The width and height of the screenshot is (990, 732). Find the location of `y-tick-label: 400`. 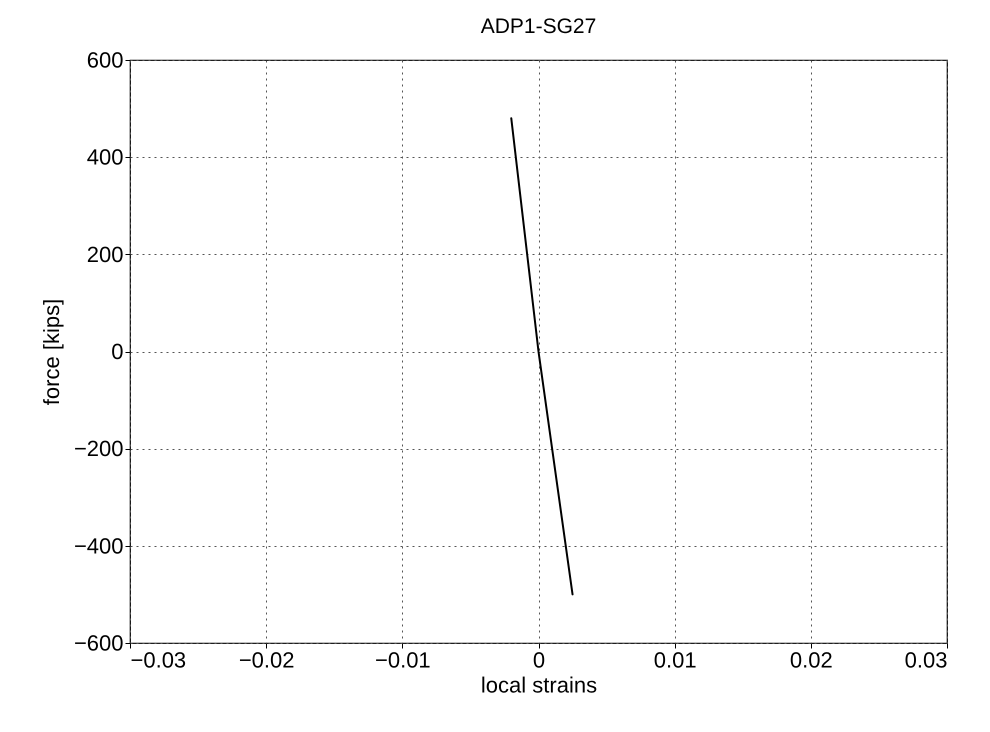

y-tick-label: 400 is located at coordinates (105, 157).